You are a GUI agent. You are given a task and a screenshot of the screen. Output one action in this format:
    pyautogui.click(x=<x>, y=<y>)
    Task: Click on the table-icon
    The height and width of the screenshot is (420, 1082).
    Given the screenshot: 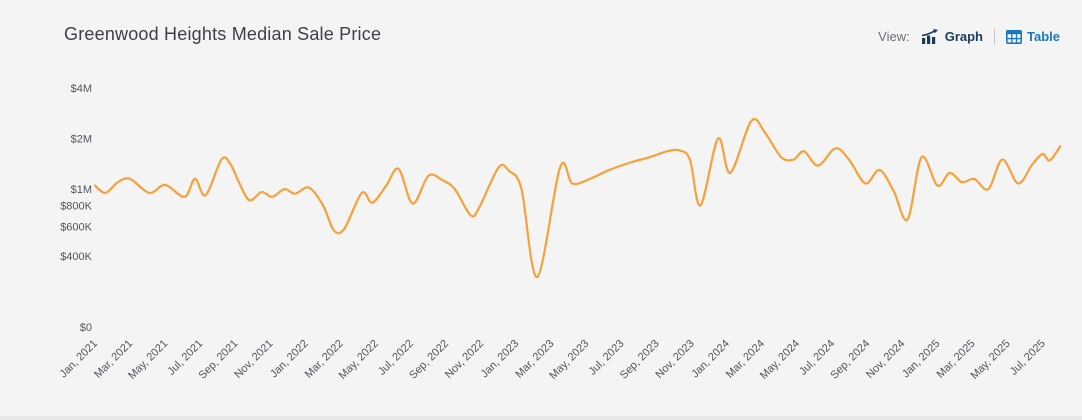 What is the action you would take?
    pyautogui.click(x=1014, y=36)
    